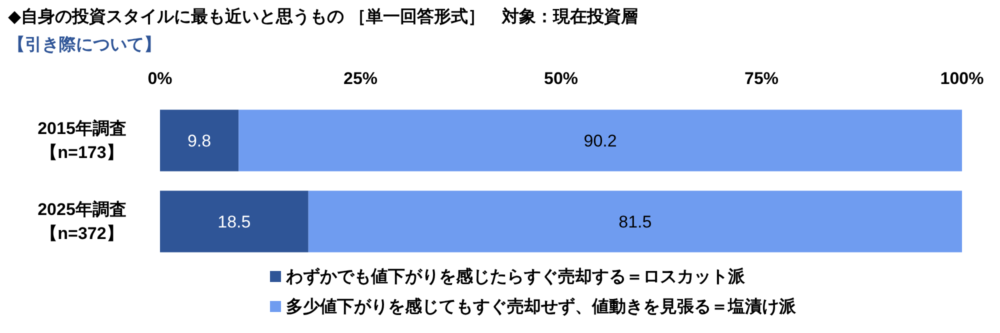 Image resolution: width=1000 pixels, height=333 pixels. What do you see at coordinates (82, 221) in the screenshot?
I see `y-tick-label: 2025年調査【n=372】` at bounding box center [82, 221].